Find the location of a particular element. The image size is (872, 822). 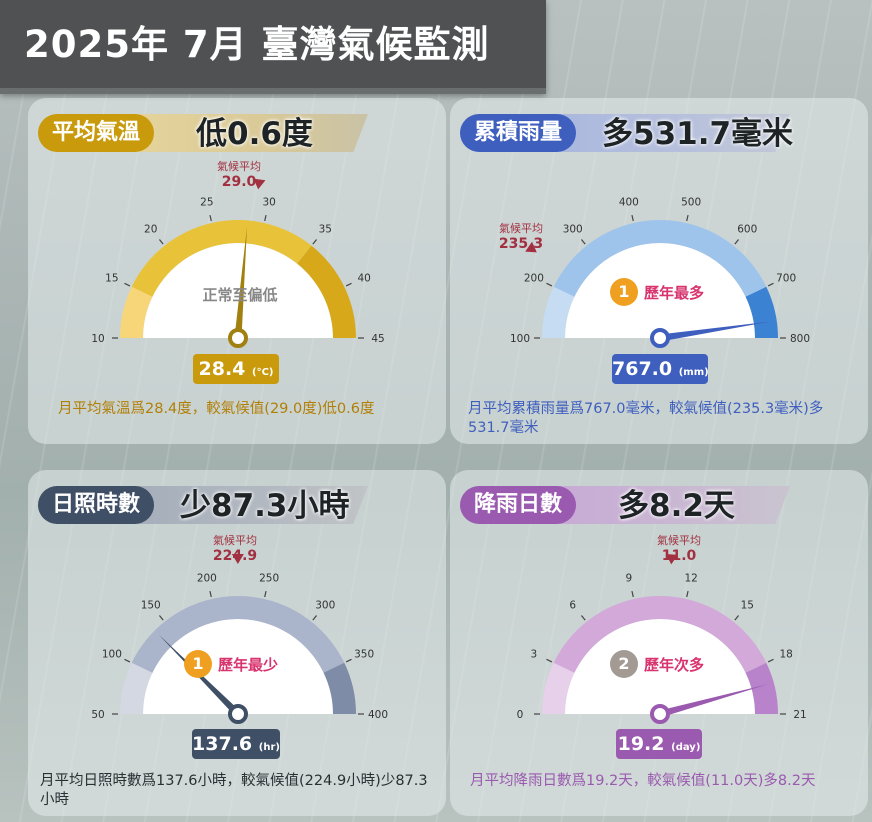

rain-days-summary: 月平均降雨日數爲19.2天，較氣候值(11.0天)多8.2天 is located at coordinates (643, 781).